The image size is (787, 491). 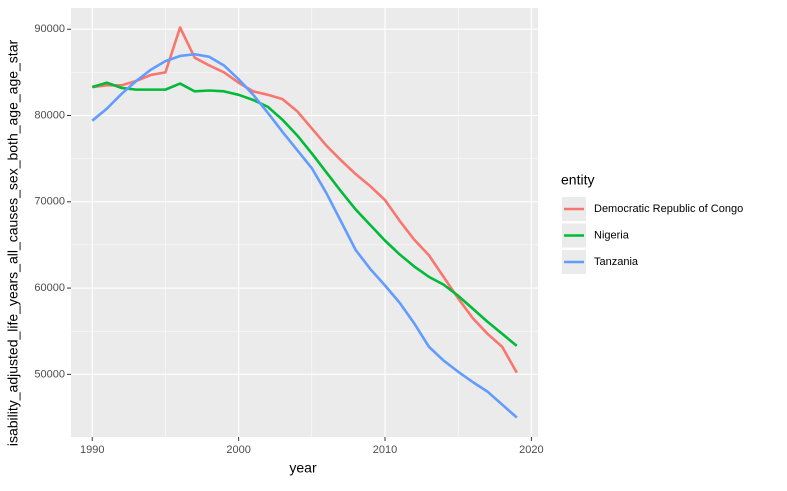 I want to click on legend-title: entity, so click(x=577, y=180).